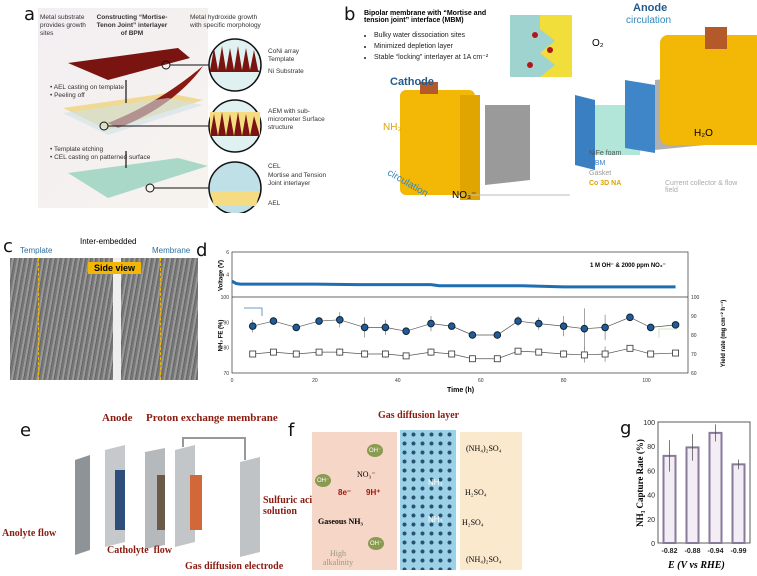  What do you see at coordinates (598, 43) in the screenshot?
I see `o2-label: O₂` at bounding box center [598, 43].